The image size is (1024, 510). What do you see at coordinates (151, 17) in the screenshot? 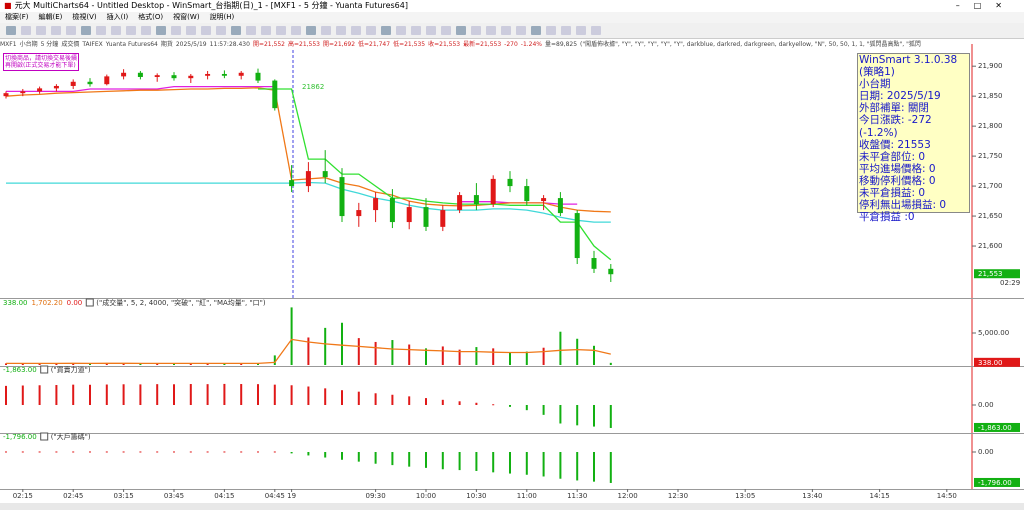
I see `menu-item: 格式(O)` at bounding box center [151, 17].